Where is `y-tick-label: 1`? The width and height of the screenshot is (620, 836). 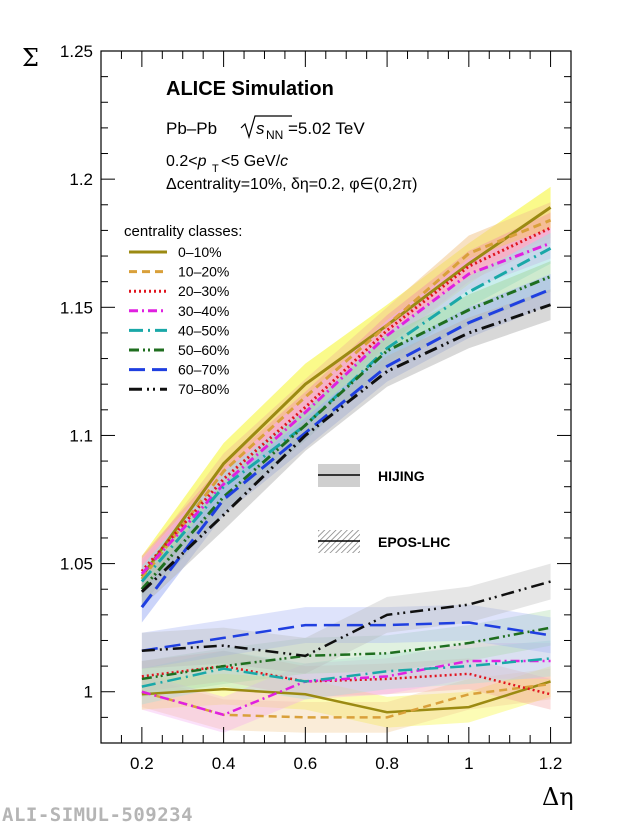 y-tick-label: 1 is located at coordinates (88, 692).